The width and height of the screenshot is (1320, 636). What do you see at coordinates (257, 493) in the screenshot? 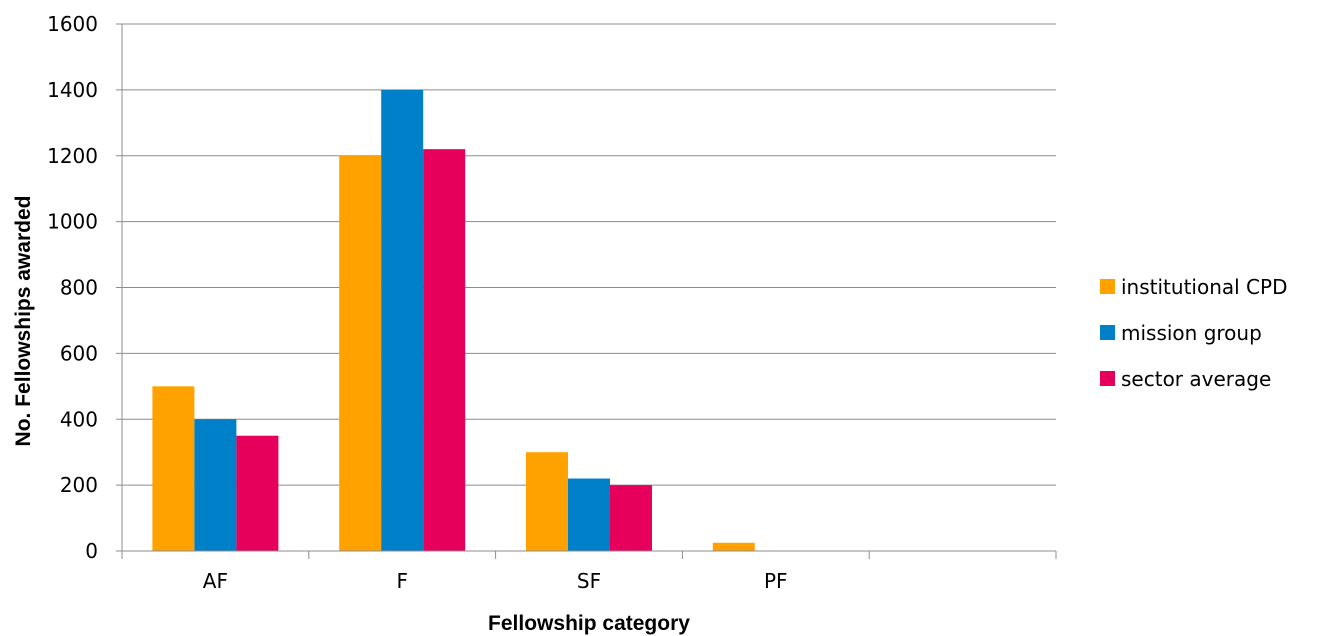
I see `bar-sector-average-af` at bounding box center [257, 493].